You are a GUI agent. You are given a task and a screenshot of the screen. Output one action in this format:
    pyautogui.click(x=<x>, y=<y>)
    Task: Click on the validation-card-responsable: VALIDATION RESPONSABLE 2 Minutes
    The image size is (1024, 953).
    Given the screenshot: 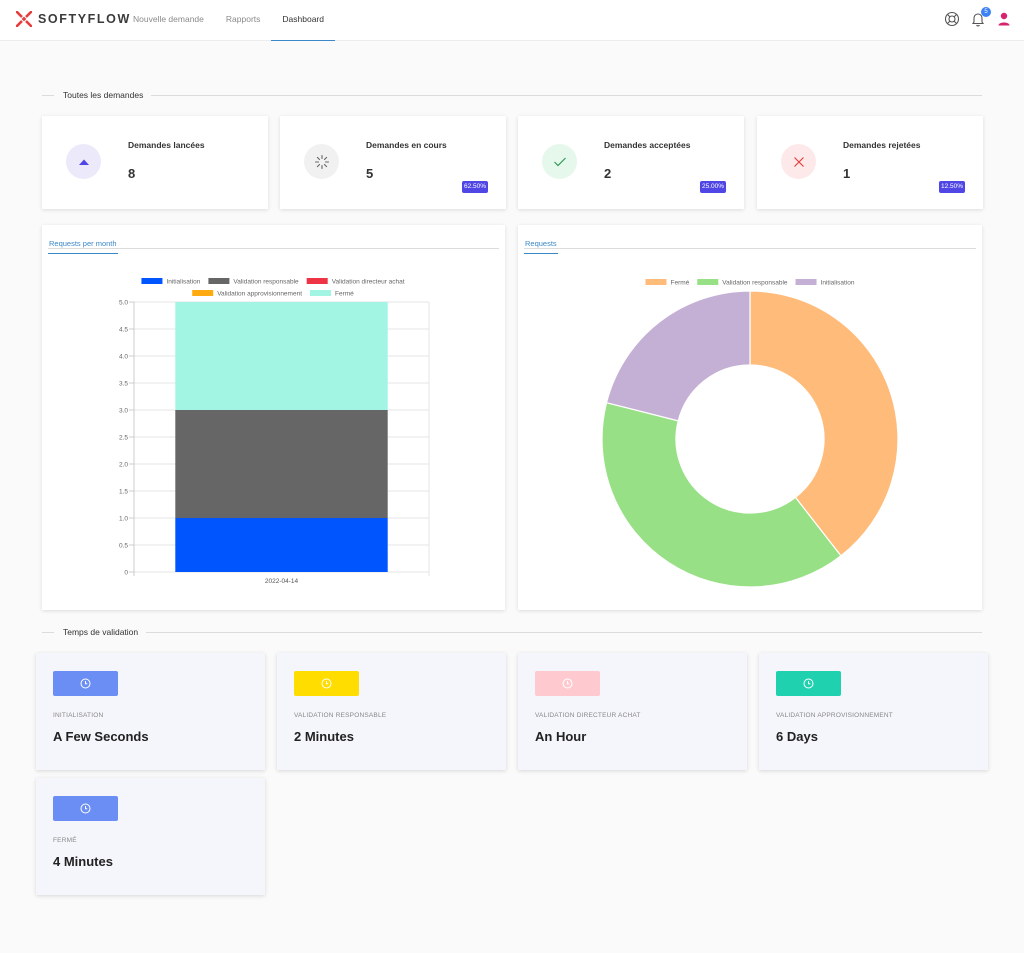 What is the action you would take?
    pyautogui.click(x=391, y=711)
    